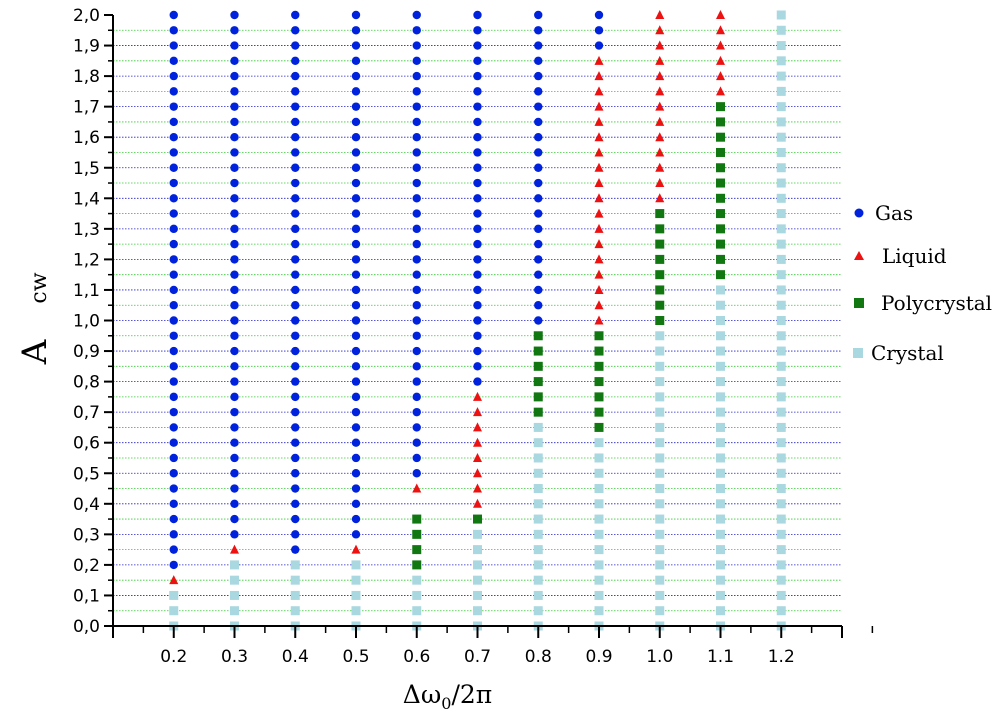  Describe the element at coordinates (86, 535) in the screenshot. I see `y-tick-label: 0,3` at that location.